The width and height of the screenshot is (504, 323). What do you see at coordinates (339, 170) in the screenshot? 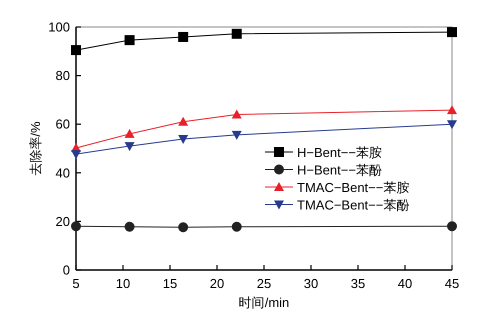
I see `legend-label: H−Bent−−苯酚` at bounding box center [339, 170].